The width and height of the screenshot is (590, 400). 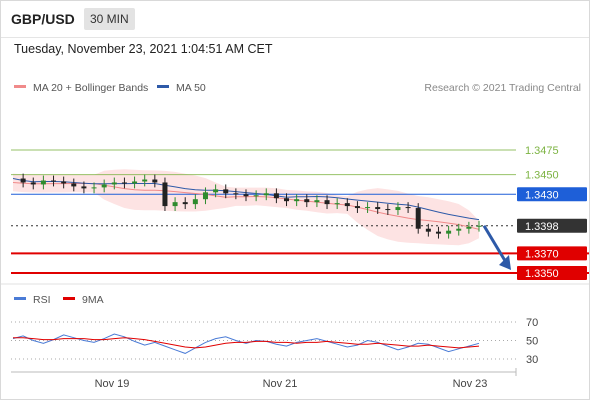 I want to click on level-label: 1.3350, so click(x=542, y=274).